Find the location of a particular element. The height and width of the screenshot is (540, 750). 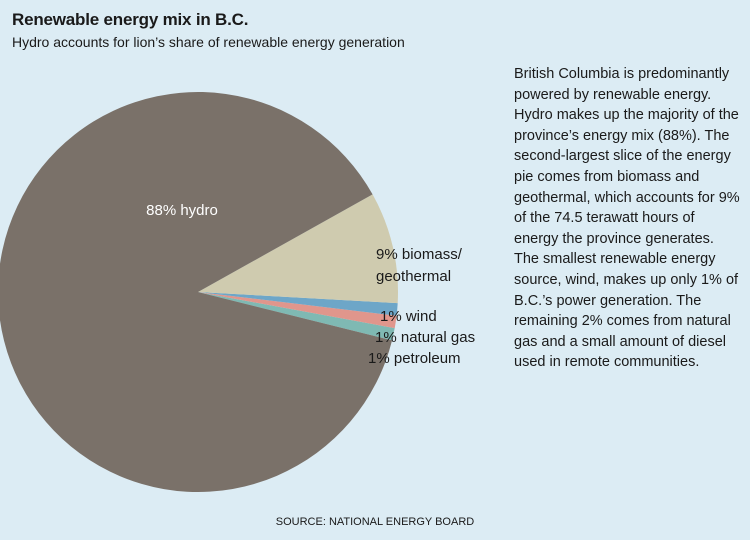

label-wind: 1% wind is located at coordinates (408, 316).